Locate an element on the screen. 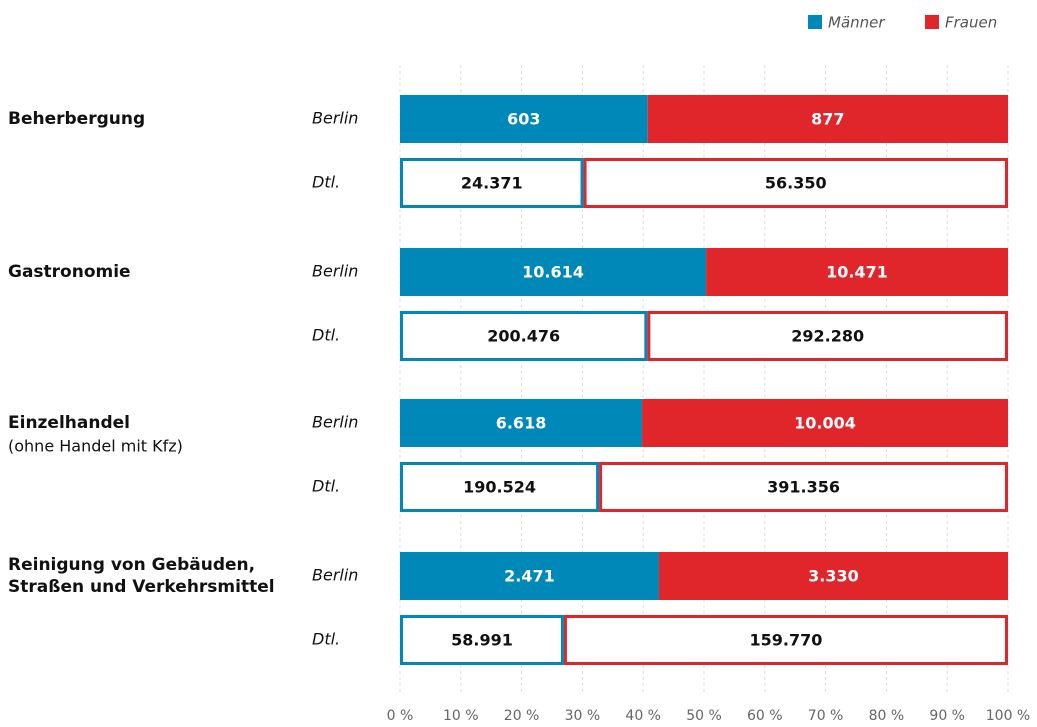 This screenshot has width=1037, height=727. x-tick-label: 60 % is located at coordinates (765, 716).